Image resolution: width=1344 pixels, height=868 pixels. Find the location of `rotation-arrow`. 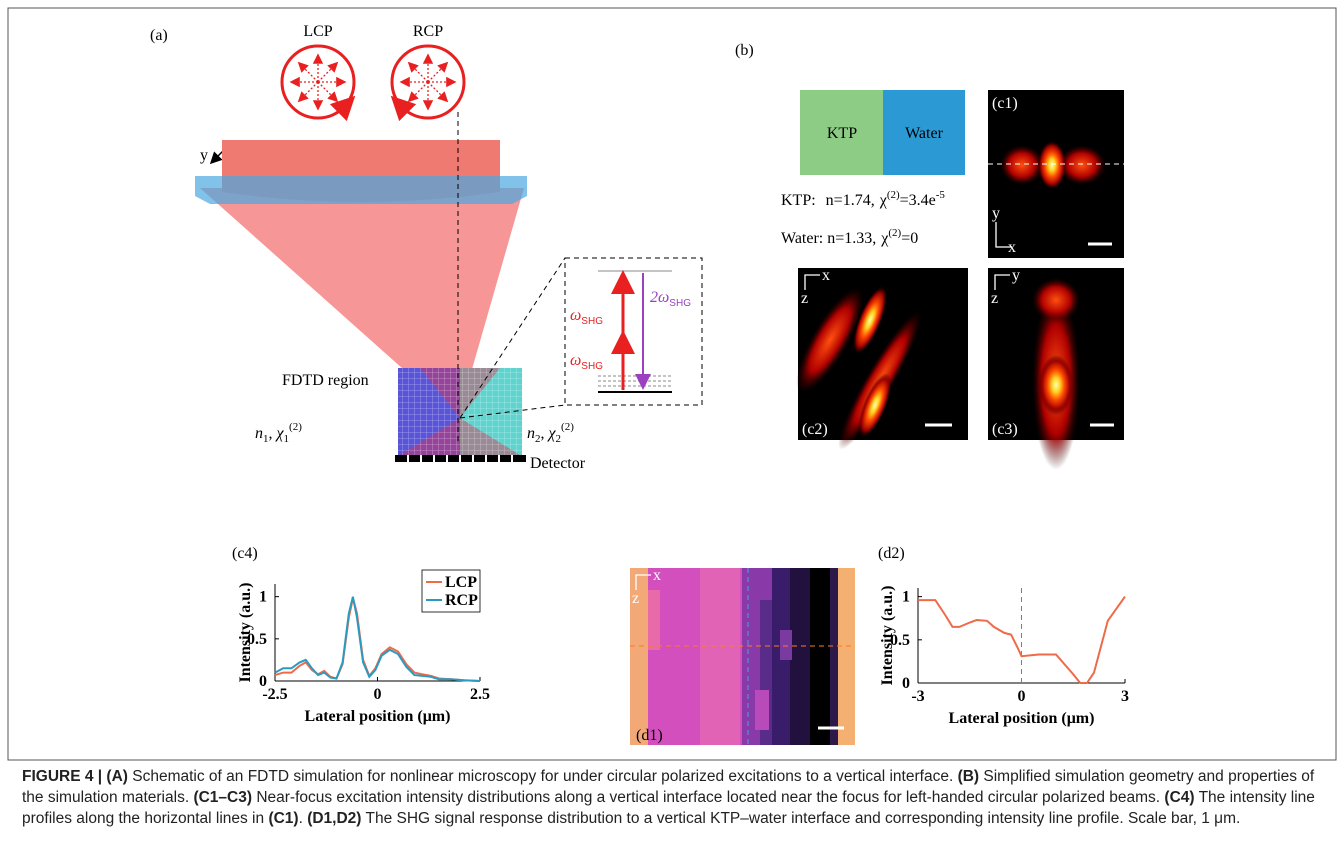

rotation-arrow is located at coordinates (342, 108).